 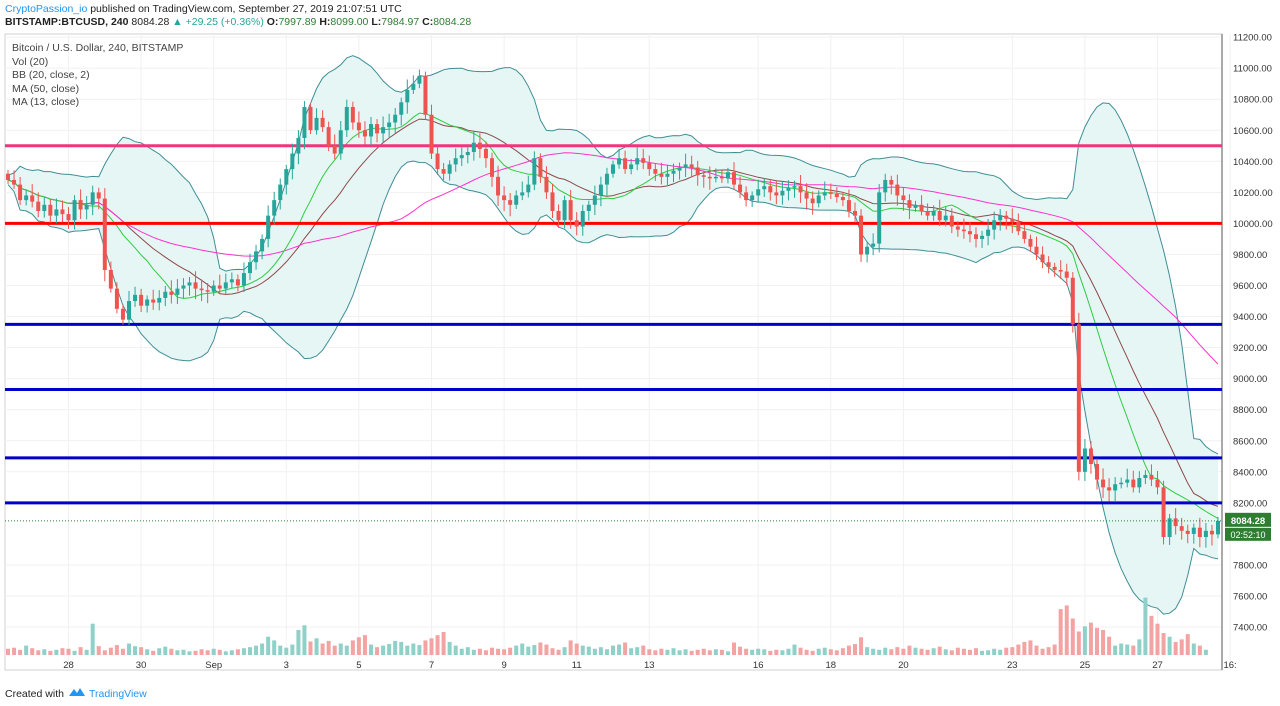 What do you see at coordinates (46, 9) in the screenshot?
I see `author-link: CryptoPassion_io` at bounding box center [46, 9].